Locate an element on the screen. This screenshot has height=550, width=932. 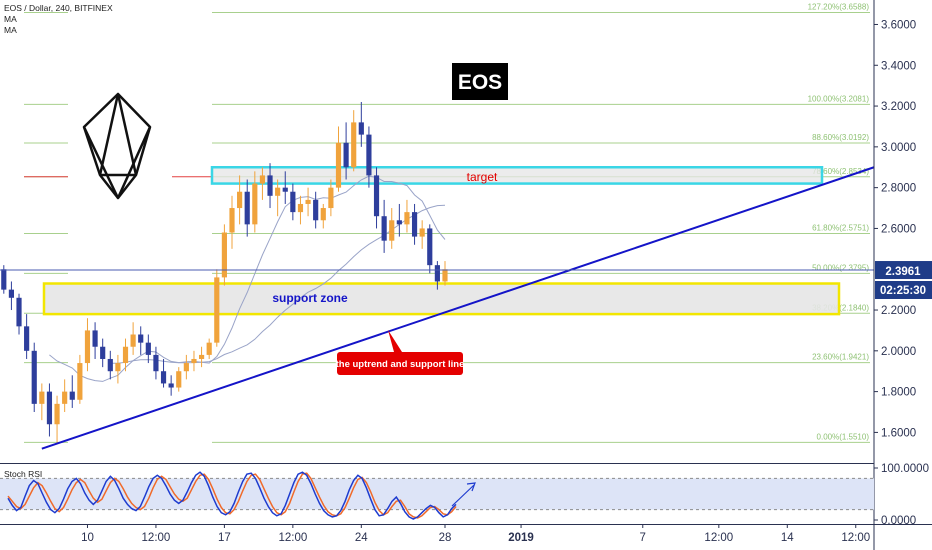
fib-level-label: 61.80%(2.5751) is located at coordinates (840, 228).